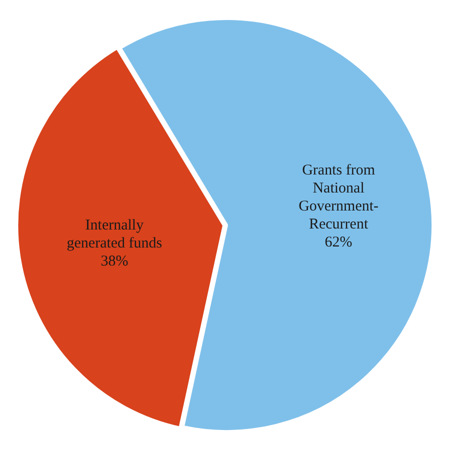 Image resolution: width=453 pixels, height=450 pixels. What do you see at coordinates (338, 197) in the screenshot?
I see `slice-label: Grants from National Government-Recurrent` at bounding box center [338, 197].